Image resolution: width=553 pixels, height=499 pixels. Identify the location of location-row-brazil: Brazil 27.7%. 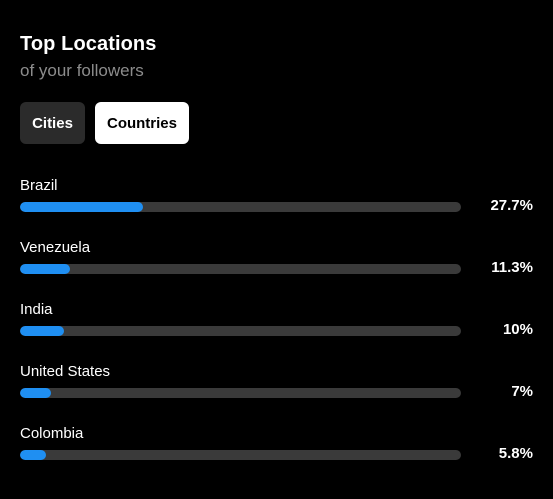
(280, 197).